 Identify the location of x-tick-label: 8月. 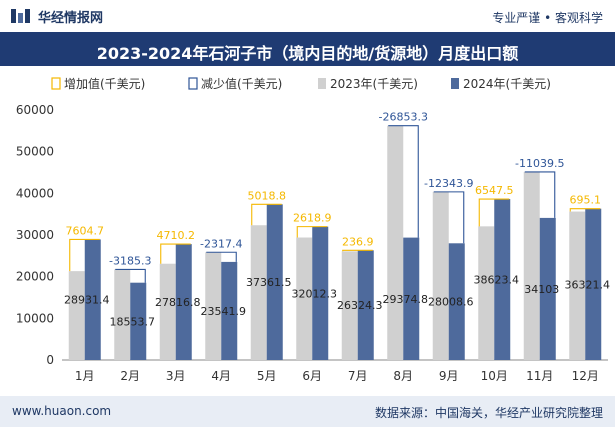
(403, 376).